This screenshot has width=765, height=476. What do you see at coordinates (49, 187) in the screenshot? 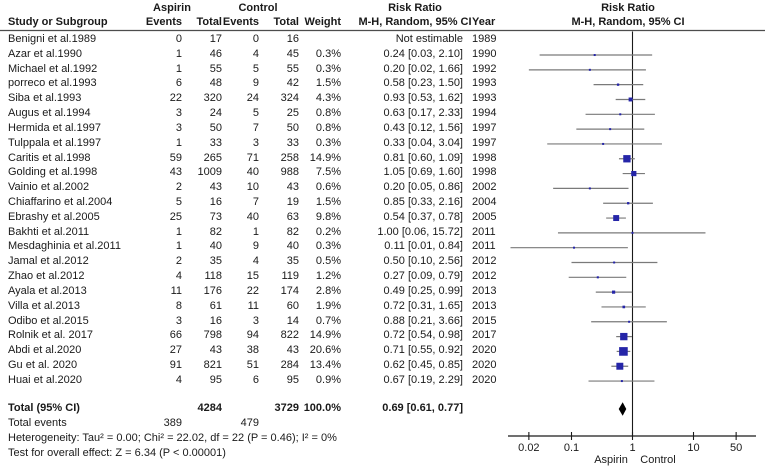
I see `study-name-cell: Vainio et al.2002` at bounding box center [49, 187].